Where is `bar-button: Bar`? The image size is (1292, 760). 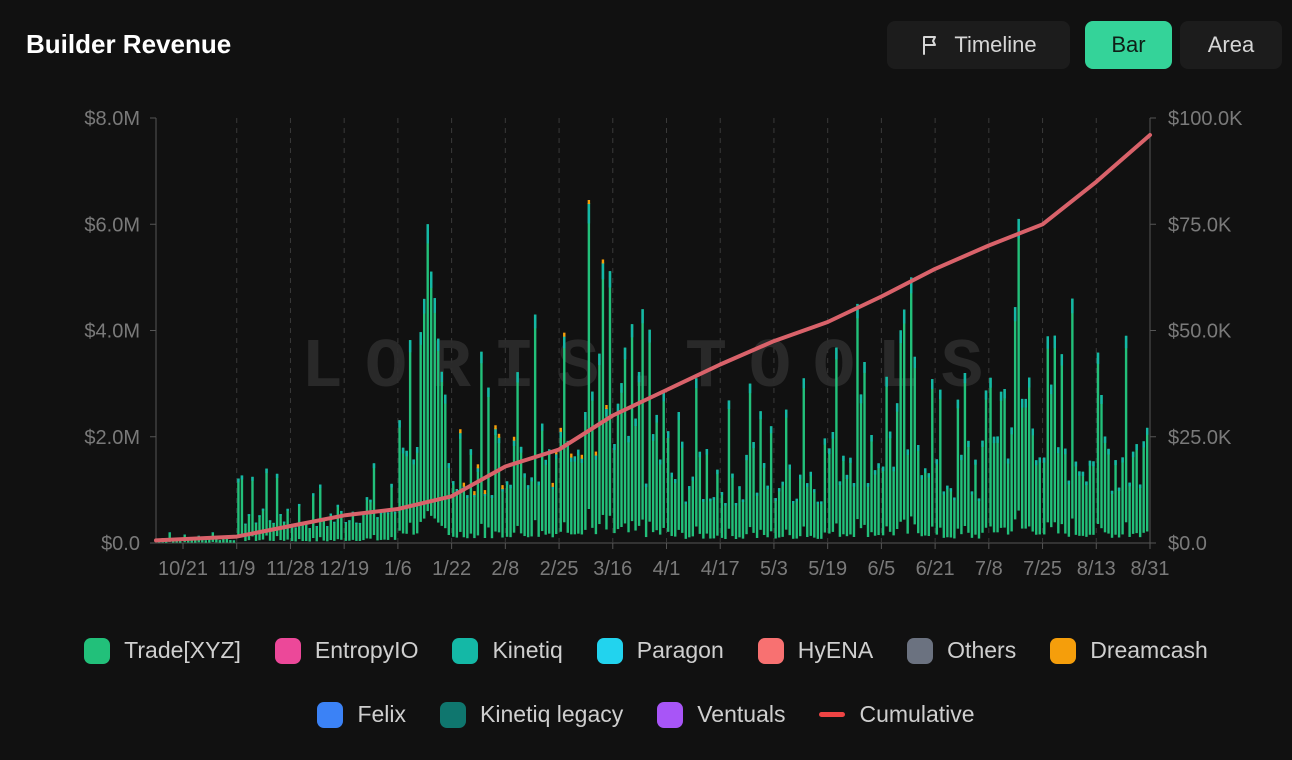
bar-button: Bar is located at coordinates (1128, 45).